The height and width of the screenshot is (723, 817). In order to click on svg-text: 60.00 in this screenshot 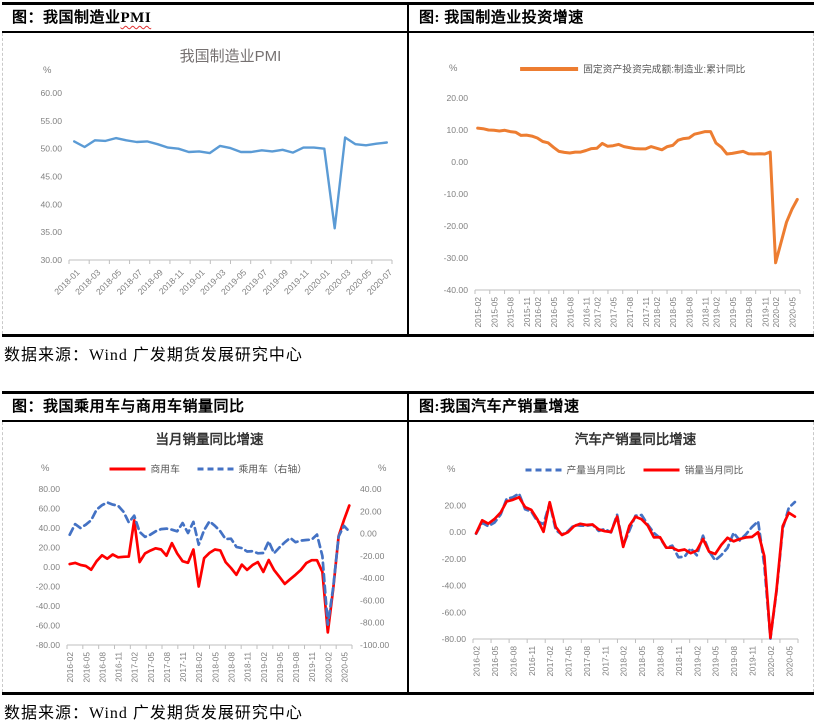, I will do `click(51, 93)`.